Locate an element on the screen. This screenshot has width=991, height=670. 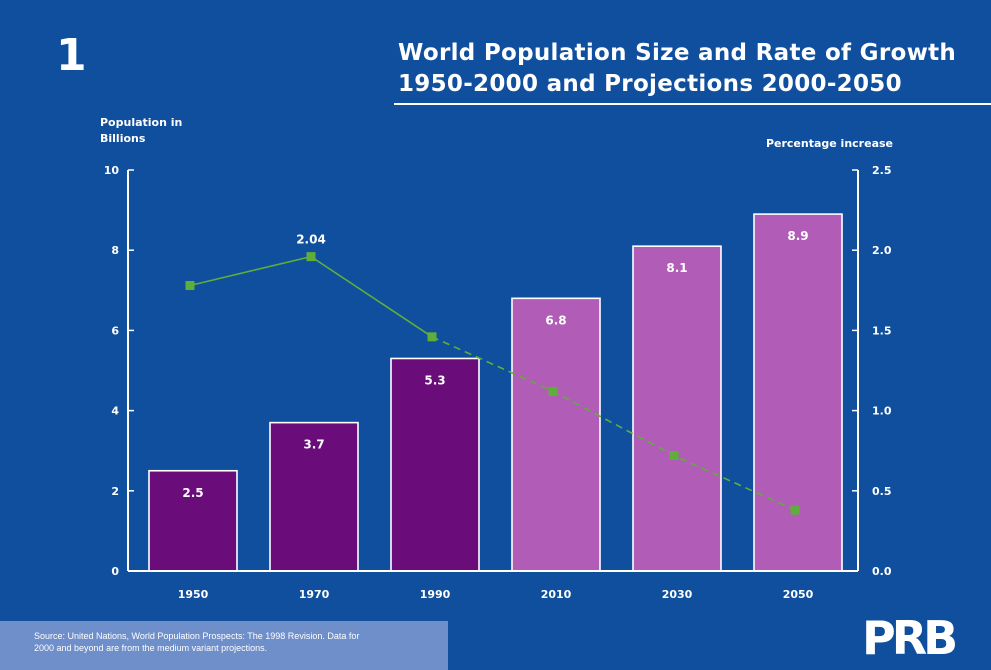
right-y-tick-label-2.0: 2.0 is located at coordinates (882, 250).